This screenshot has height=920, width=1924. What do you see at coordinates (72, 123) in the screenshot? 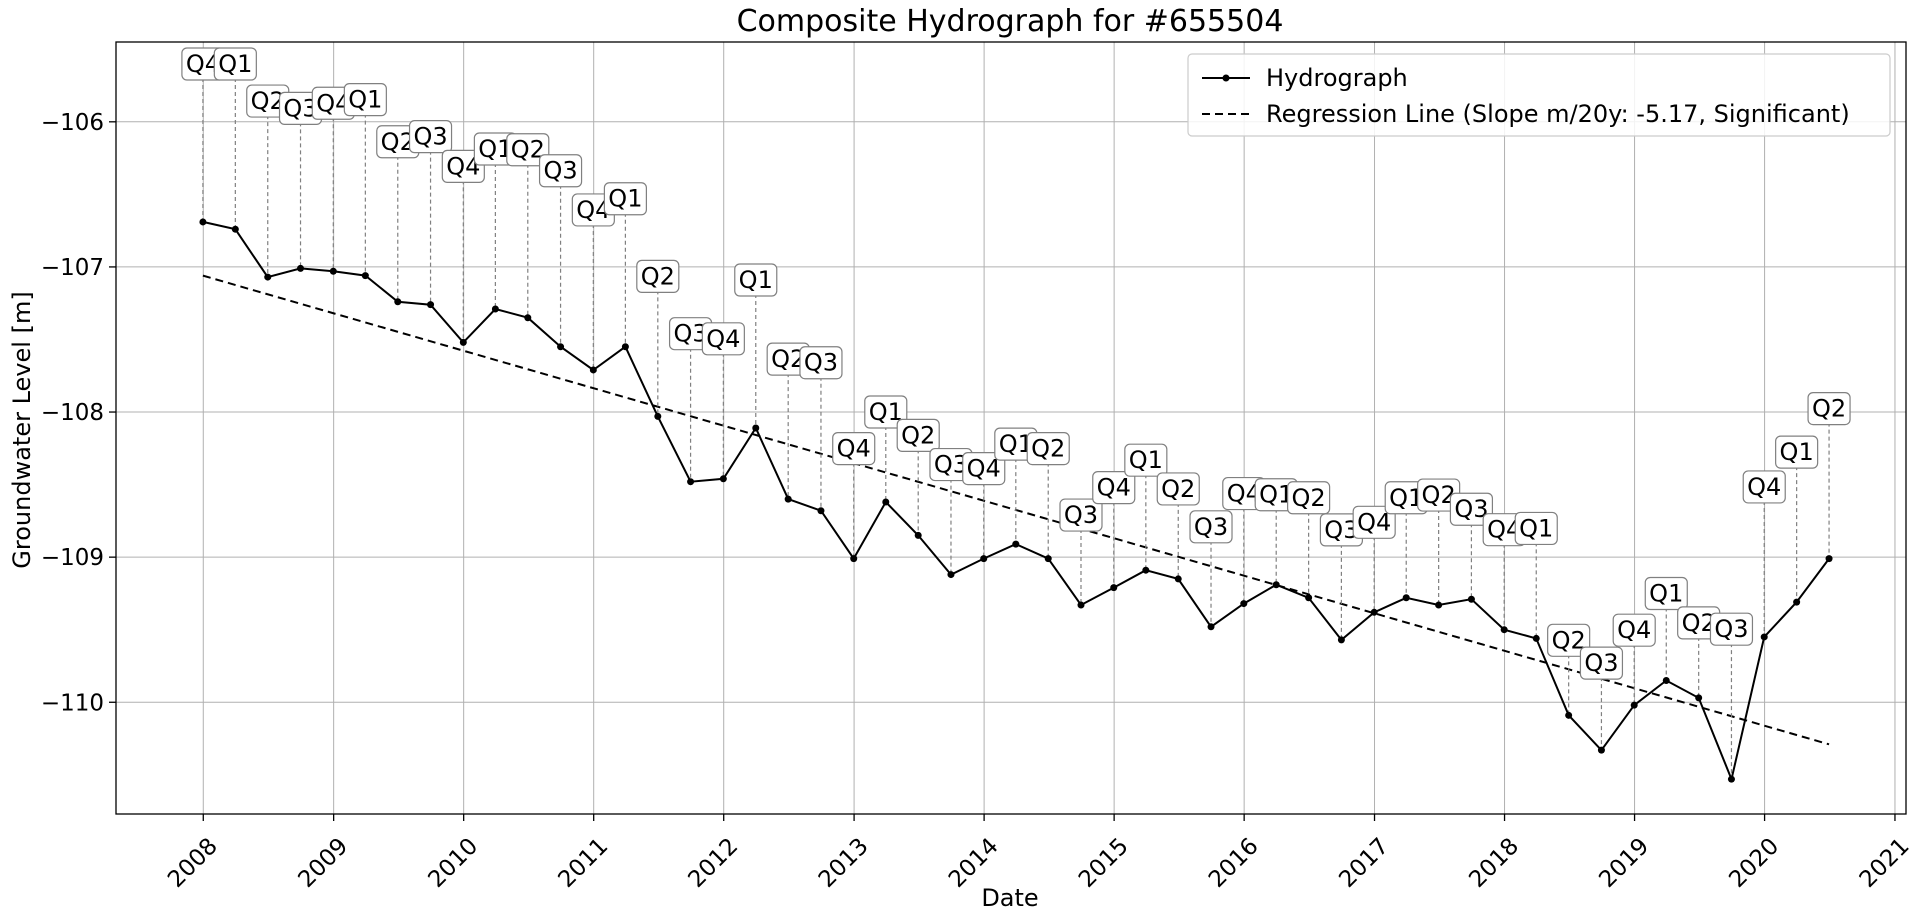
I see `y-tick-label: −106` at bounding box center [72, 123].